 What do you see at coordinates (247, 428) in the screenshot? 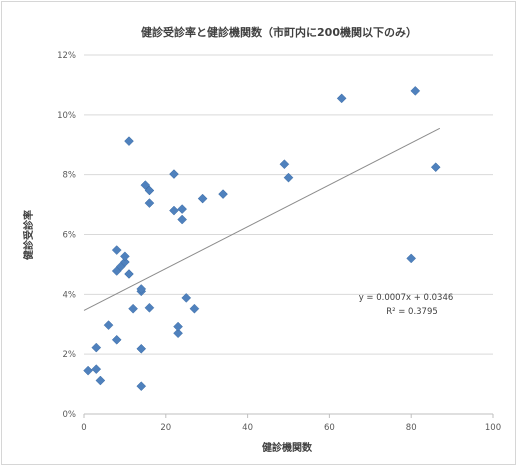
I see `x-tick-label: 40` at bounding box center [247, 428].